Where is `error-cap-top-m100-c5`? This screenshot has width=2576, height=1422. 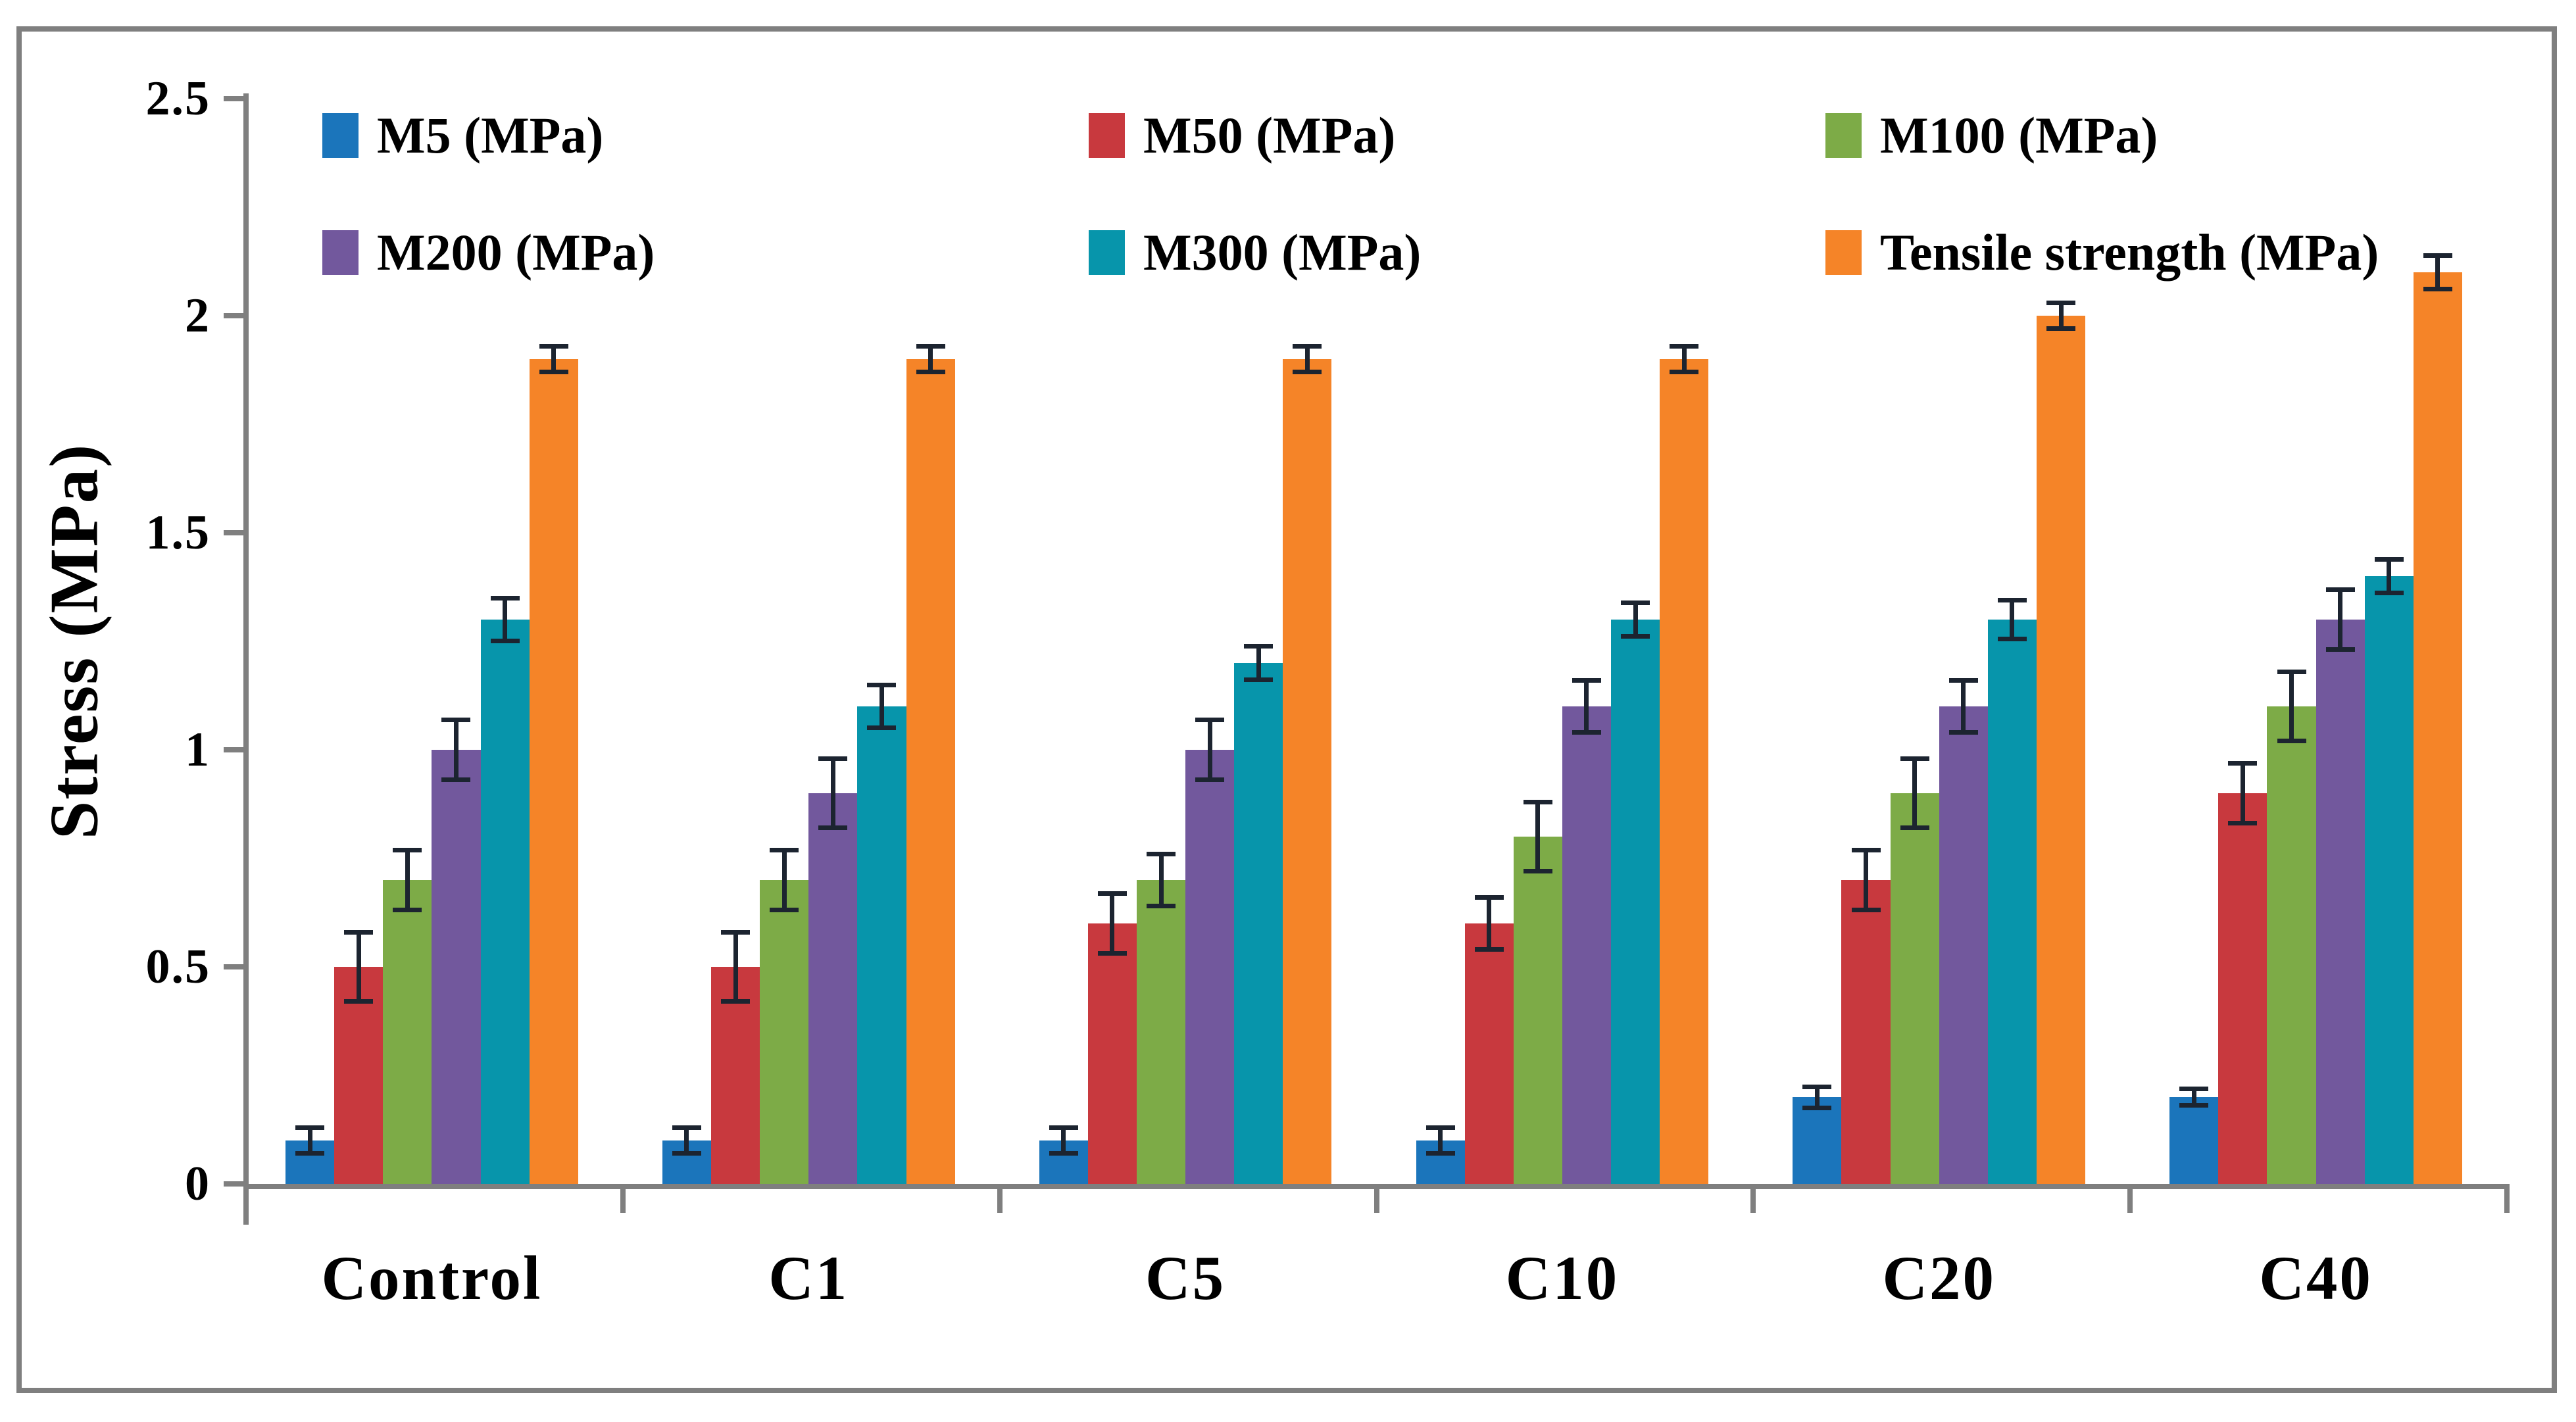 error-cap-top-m100-c5 is located at coordinates (1161, 854).